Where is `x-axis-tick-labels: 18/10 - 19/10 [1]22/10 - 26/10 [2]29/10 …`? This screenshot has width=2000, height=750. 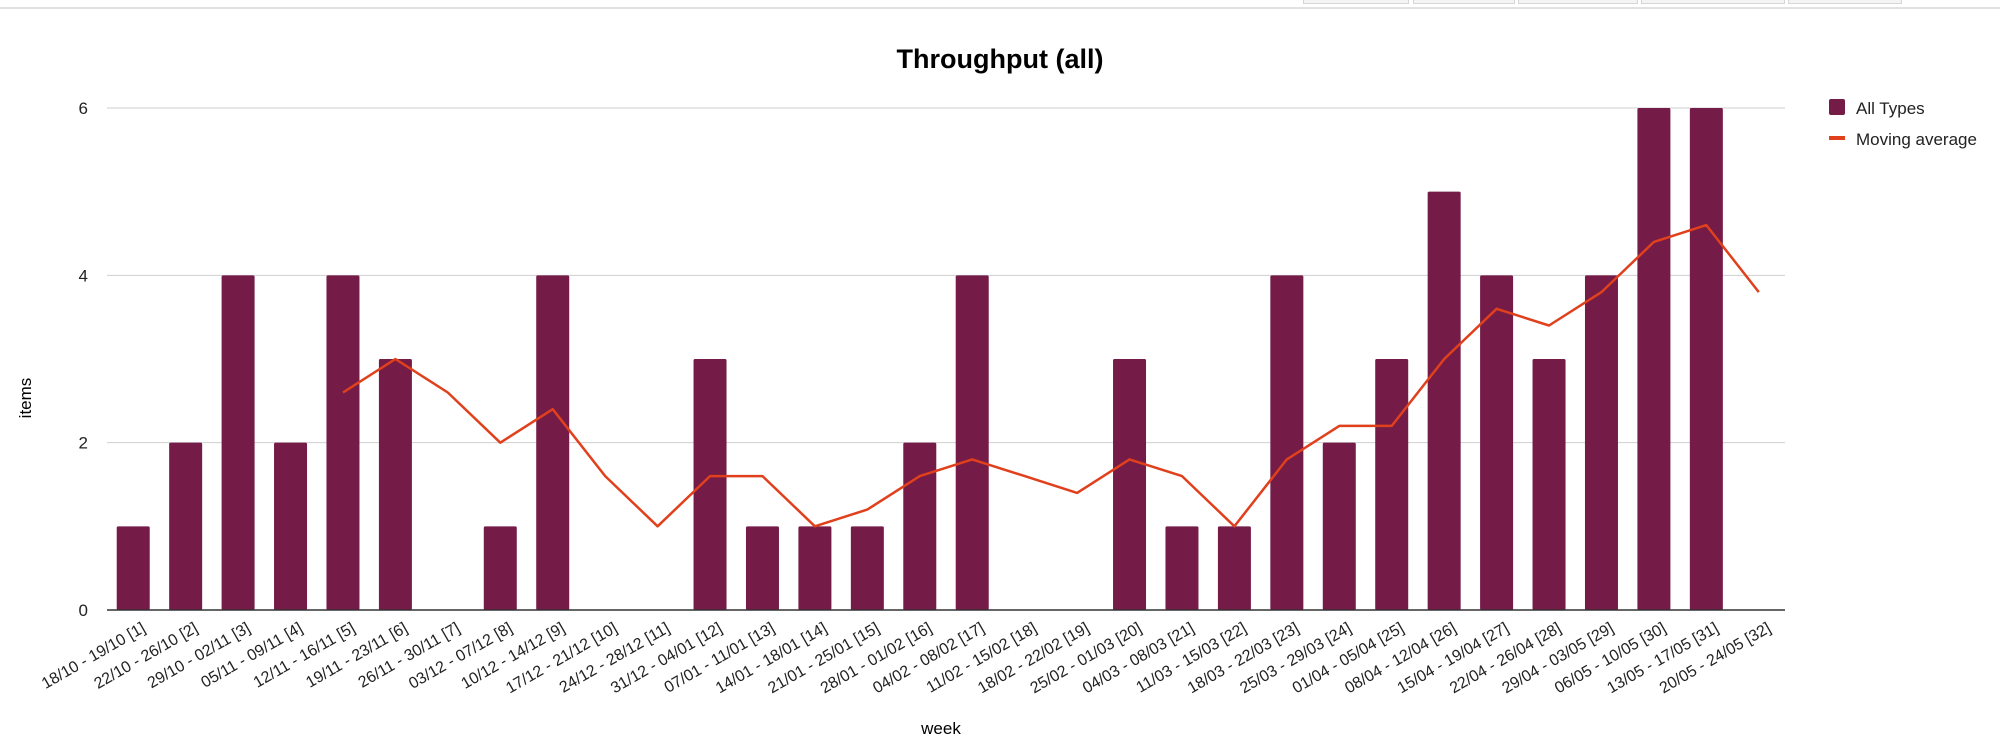 x-axis-tick-labels: 18/10 - 19/10 [1]22/10 - 26/10 [2]29/10 … is located at coordinates (906, 658).